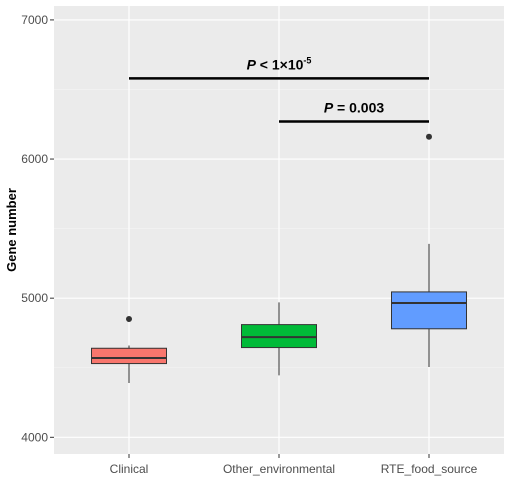 The image size is (510, 485). Describe the element at coordinates (279, 63) in the screenshot. I see `p-value-label: P < 1×10-5` at that location.